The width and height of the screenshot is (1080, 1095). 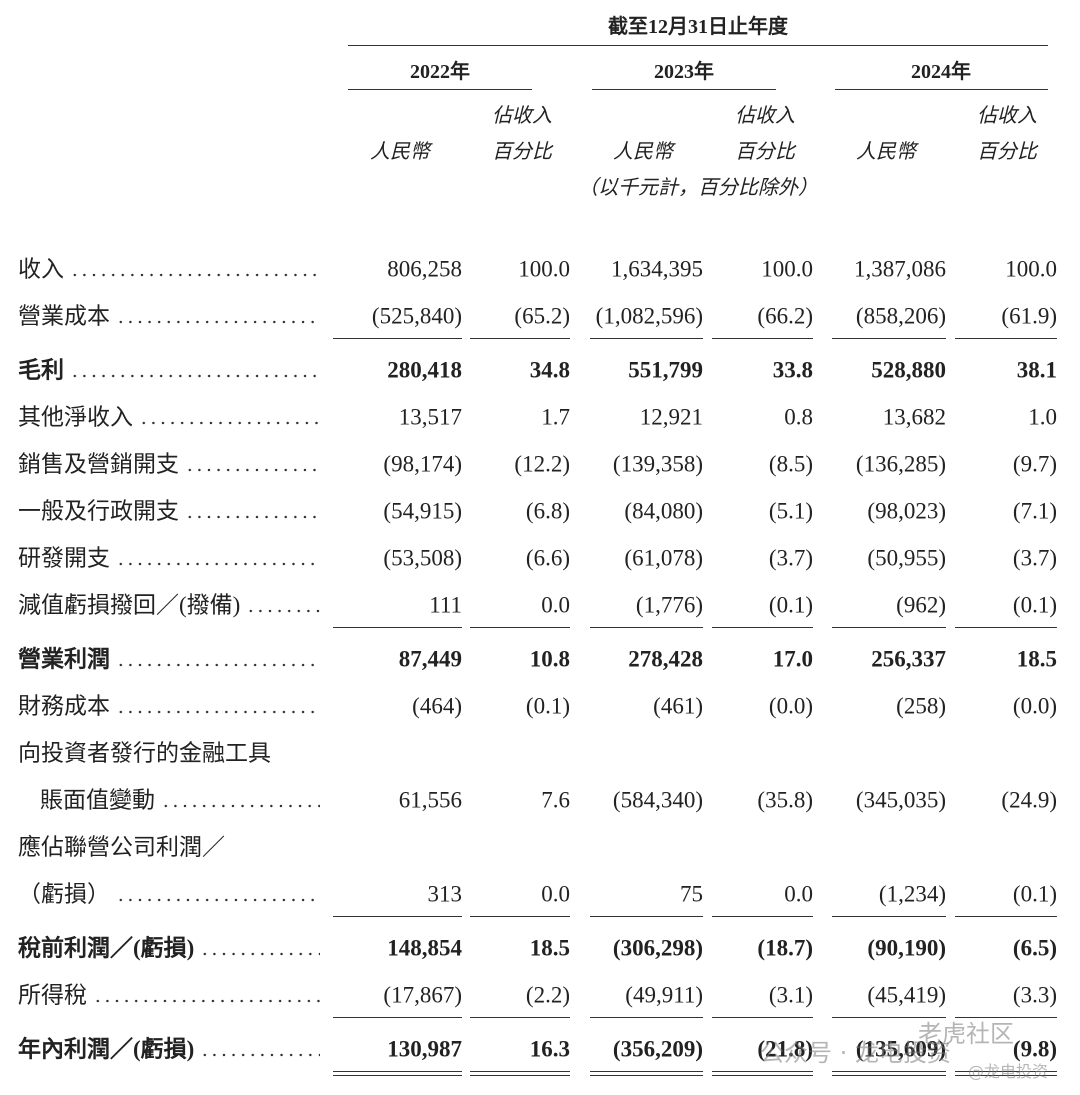 What do you see at coordinates (169, 706) in the screenshot?
I see `row-label: 財務成本` at bounding box center [169, 706].